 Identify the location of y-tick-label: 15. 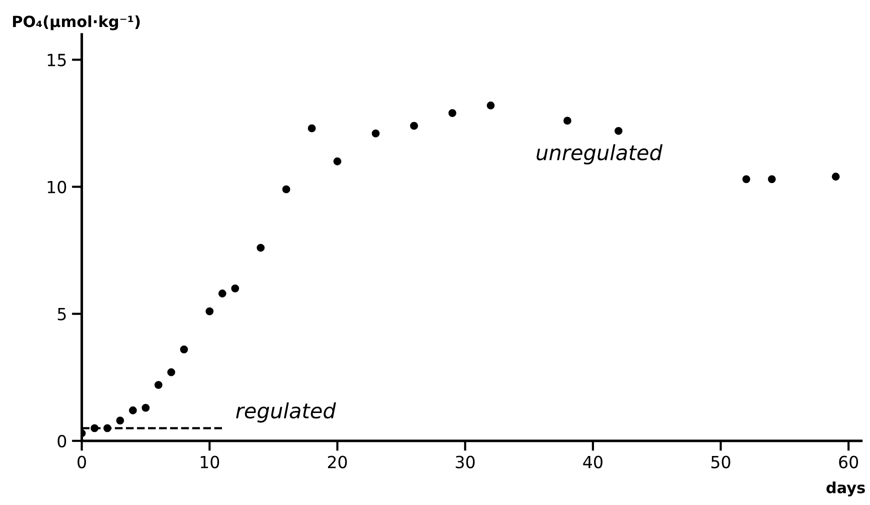
(57, 60).